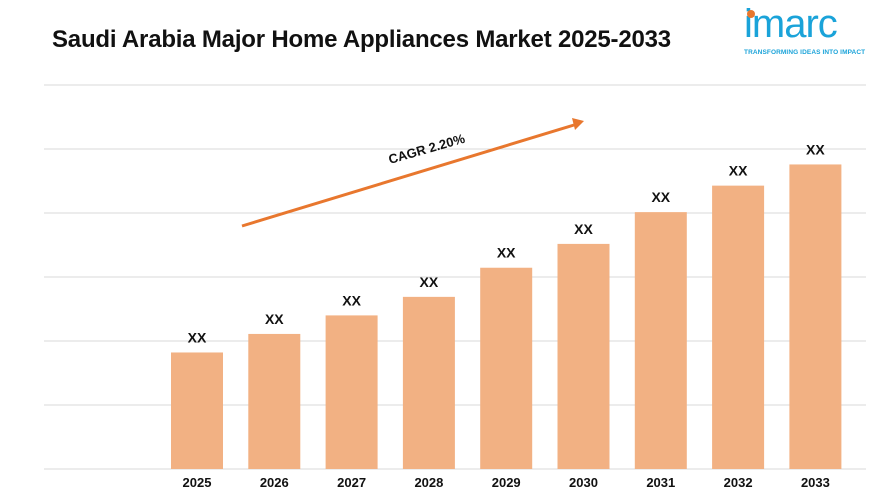 The width and height of the screenshot is (877, 493). What do you see at coordinates (197, 410) in the screenshot?
I see `bar-2025` at bounding box center [197, 410].